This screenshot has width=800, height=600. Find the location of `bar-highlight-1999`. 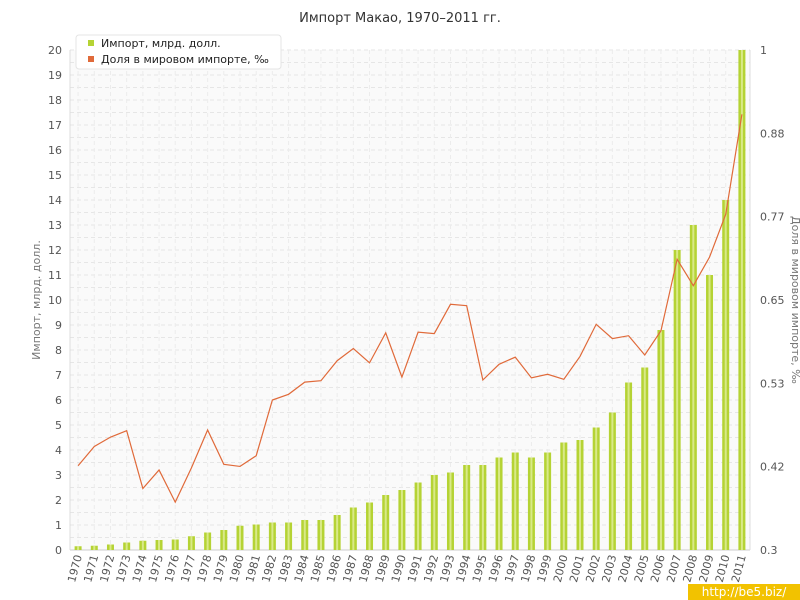

bar-highlight-1999 is located at coordinates (547, 501).